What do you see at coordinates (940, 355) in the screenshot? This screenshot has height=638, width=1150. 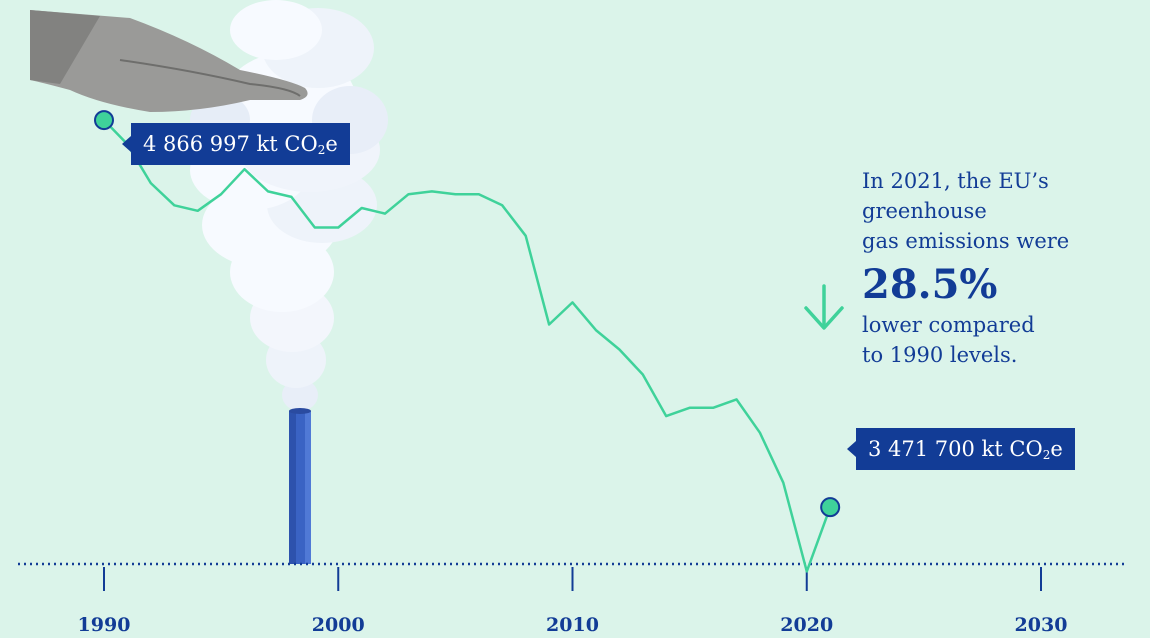 I see `annotation-line-5: to 1990 levels.` at bounding box center [940, 355].